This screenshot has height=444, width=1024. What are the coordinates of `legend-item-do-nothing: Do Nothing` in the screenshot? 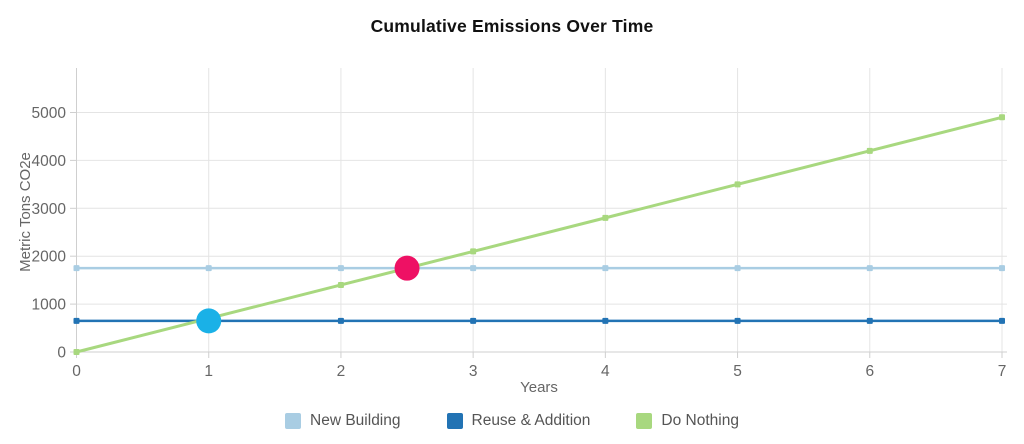 It's located at (687, 421).